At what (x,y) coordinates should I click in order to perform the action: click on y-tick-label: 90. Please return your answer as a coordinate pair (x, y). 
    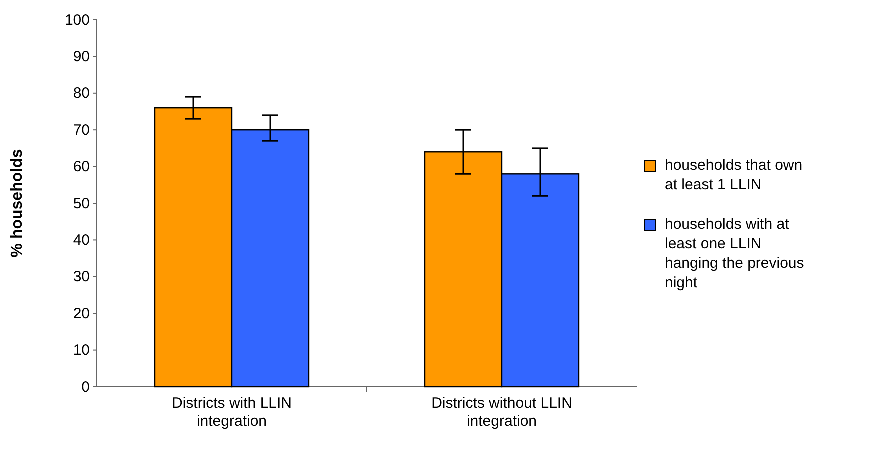
    Looking at the image, I should click on (81, 57).